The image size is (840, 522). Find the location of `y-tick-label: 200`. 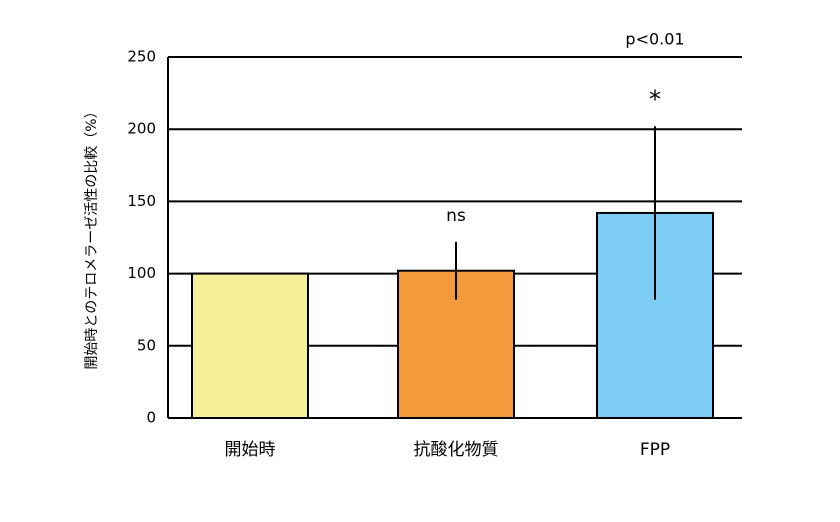

y-tick-label: 200 is located at coordinates (141, 129).